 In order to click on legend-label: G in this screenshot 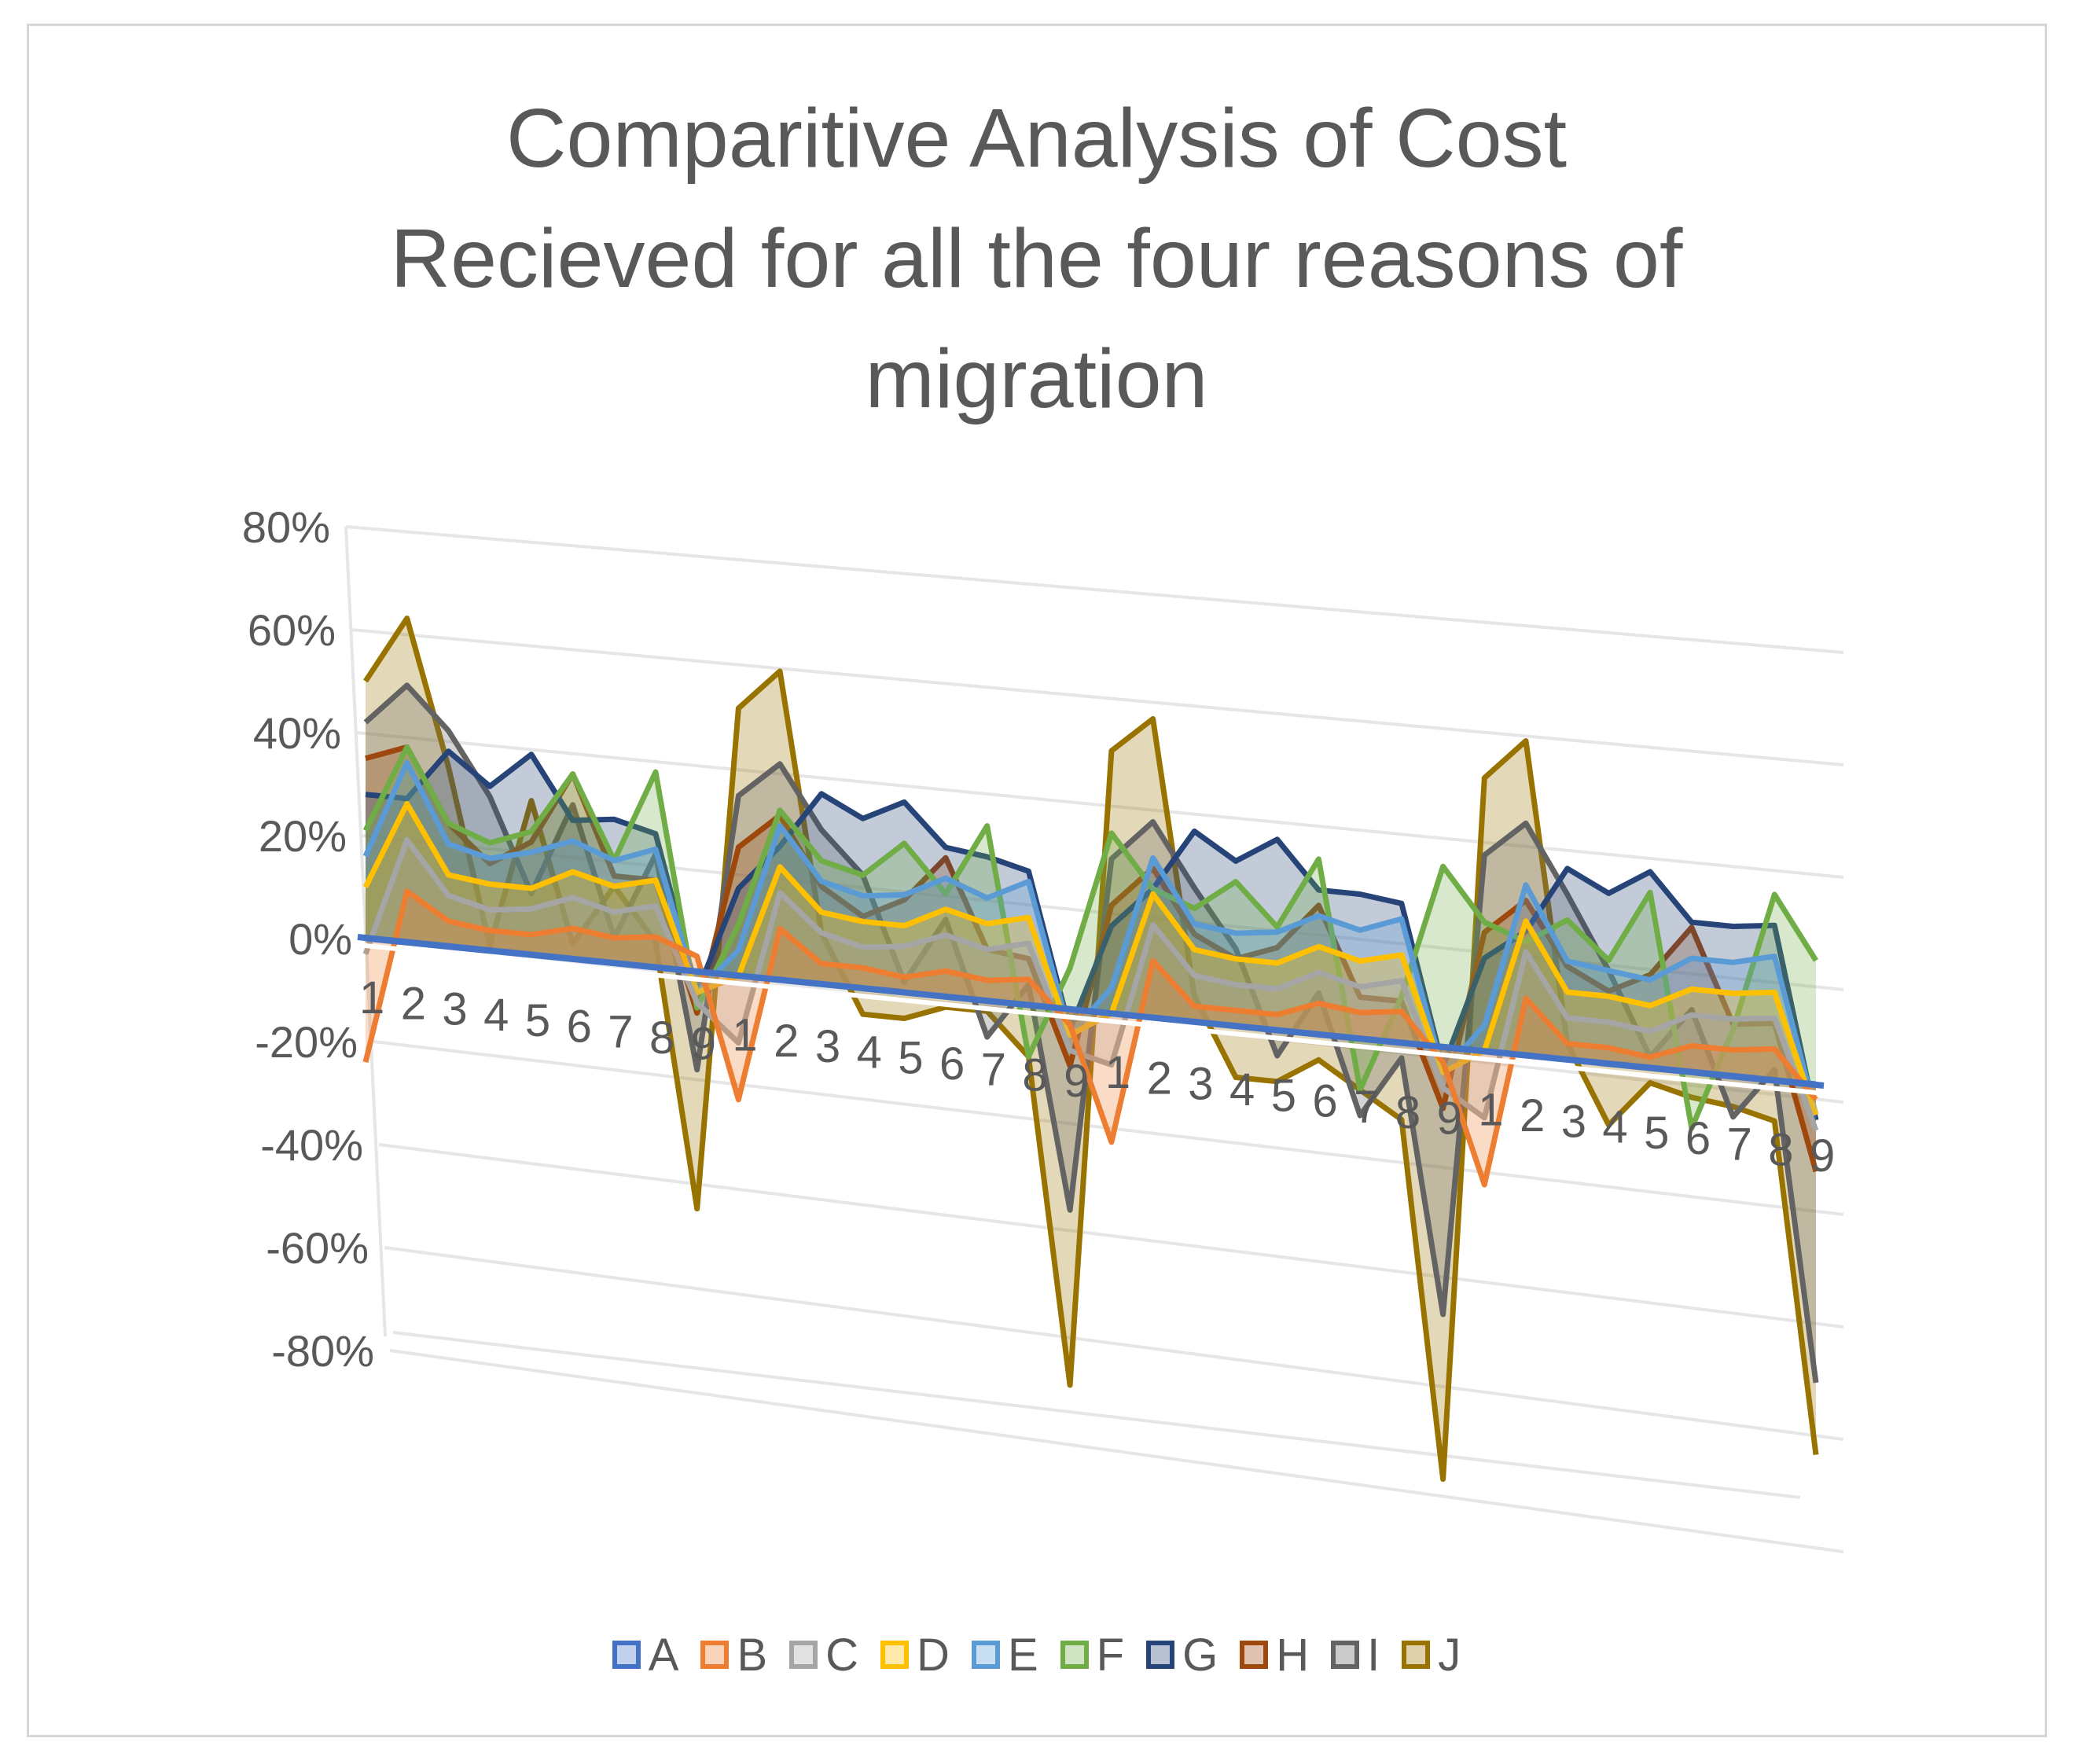, I will do `click(1200, 1655)`.